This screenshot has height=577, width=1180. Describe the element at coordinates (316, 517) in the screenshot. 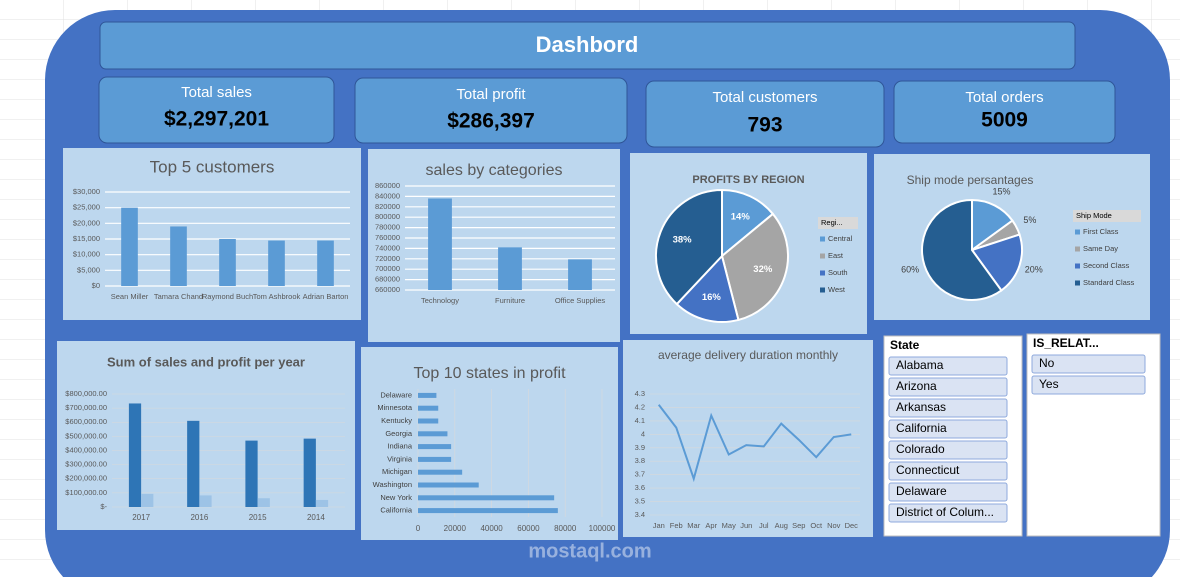

I see `x-tick-label: 2014` at that location.